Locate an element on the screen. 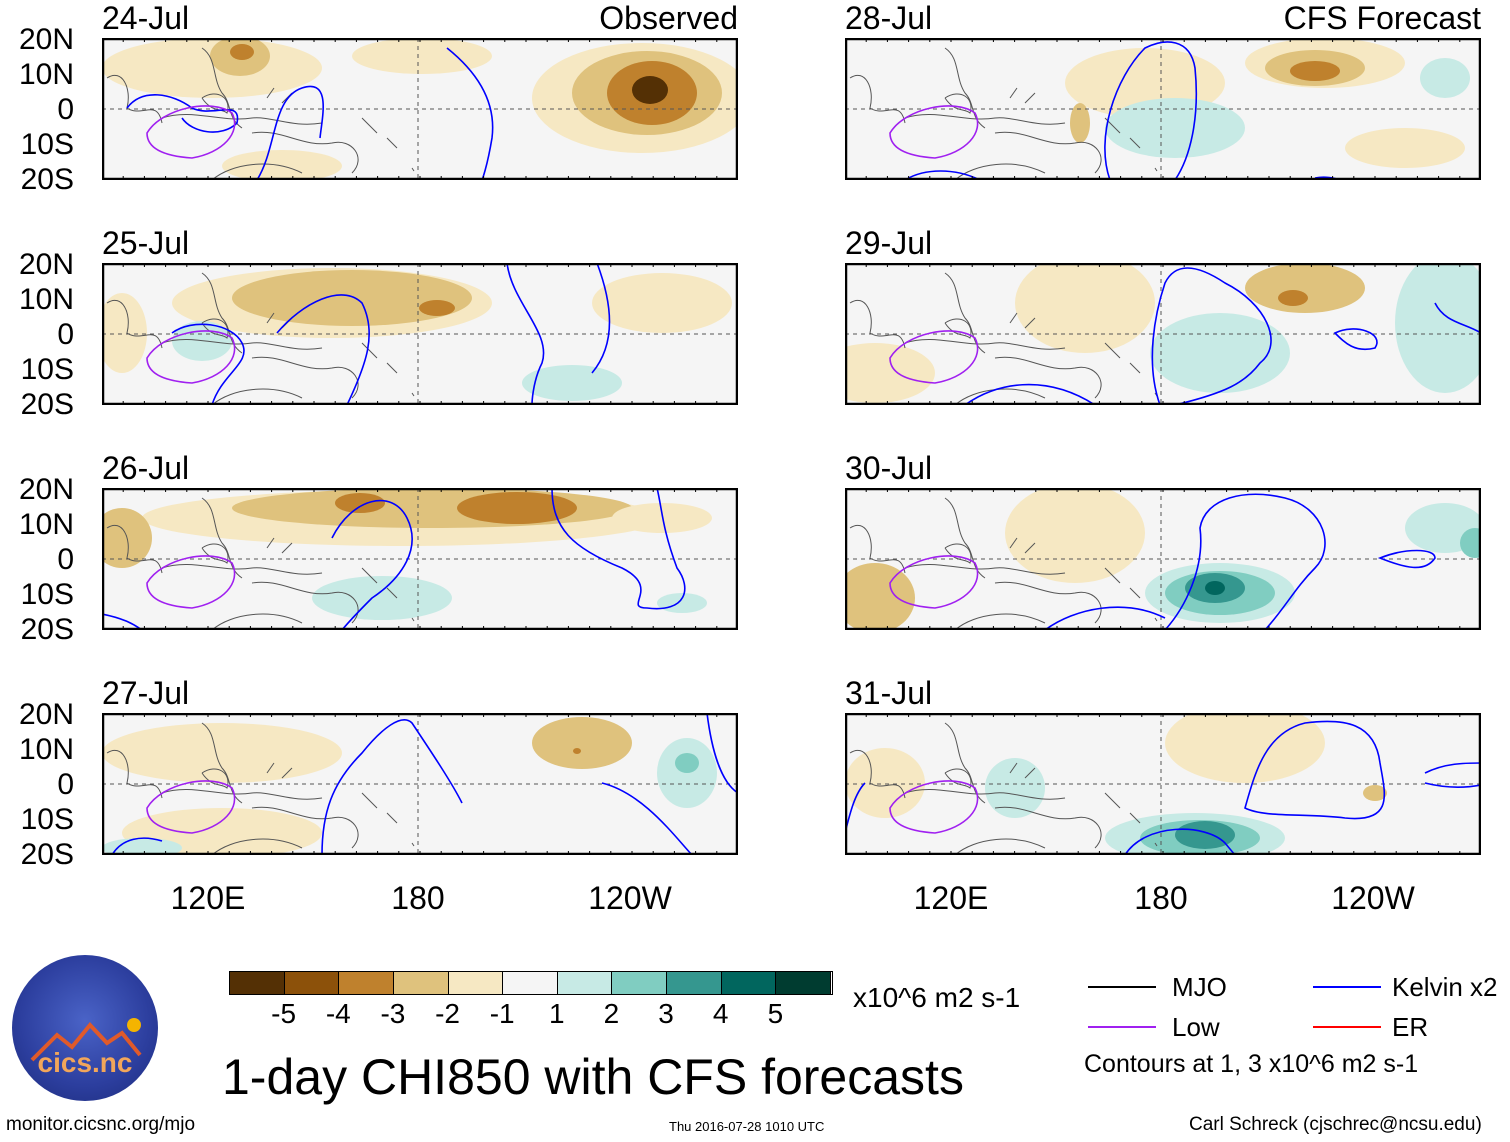  panel-source-tag: CFS Forecast is located at coordinates (1382, 18).